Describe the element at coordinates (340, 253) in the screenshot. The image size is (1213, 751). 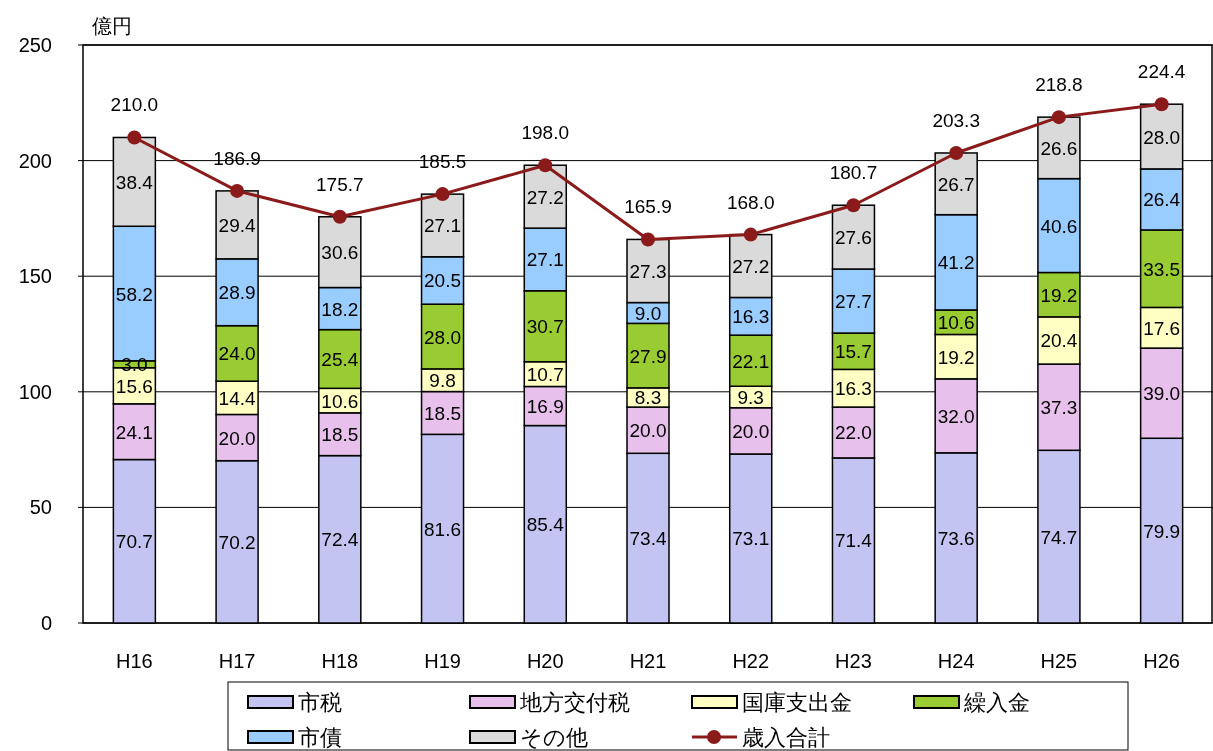
I see `data-label: 30.6` at that location.